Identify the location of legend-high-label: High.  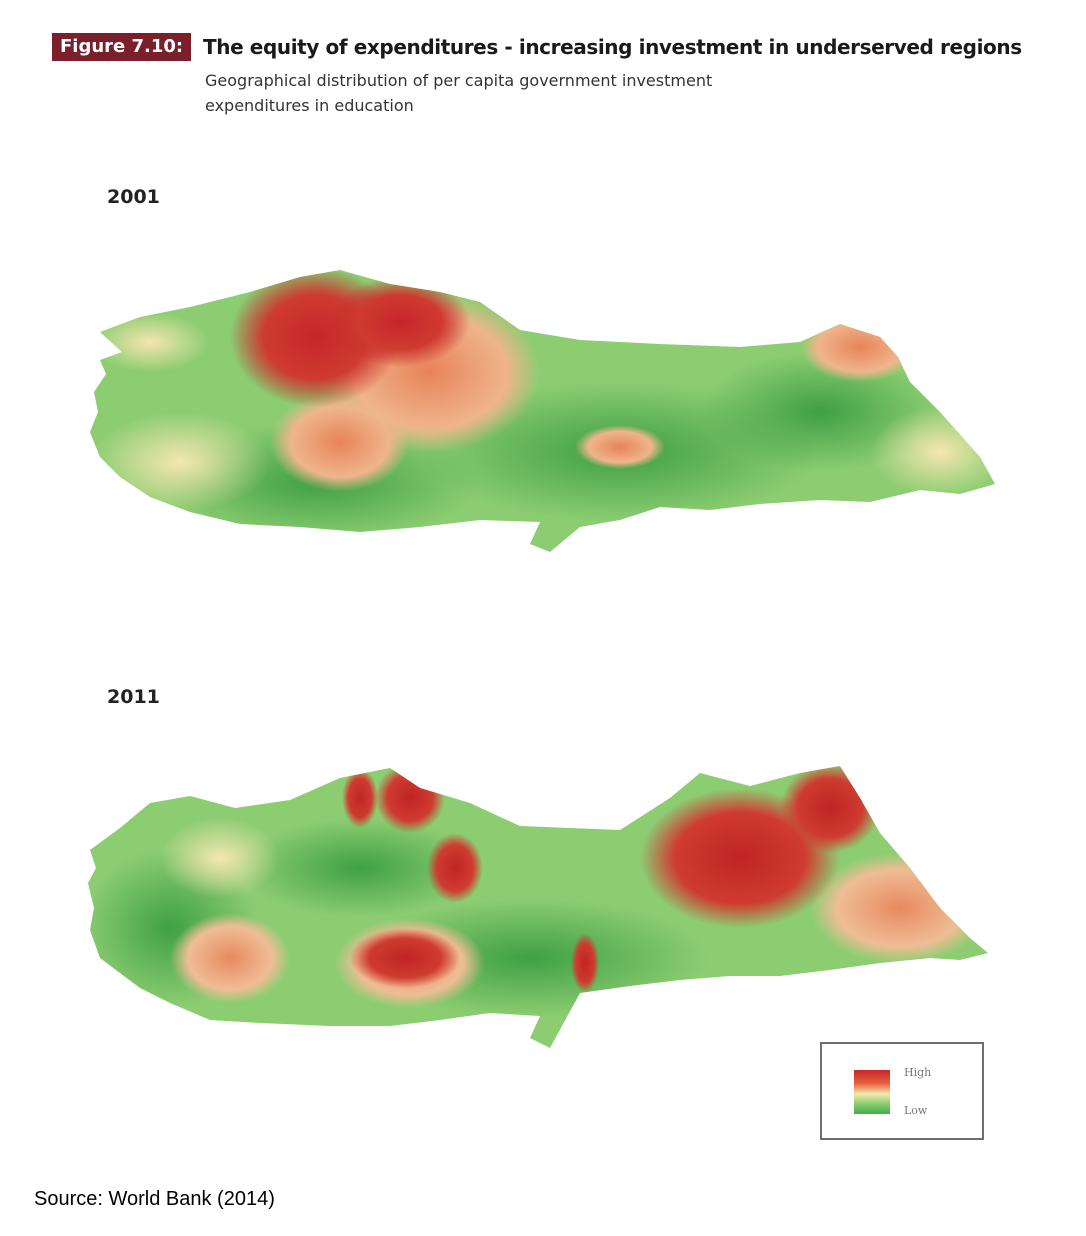
(918, 1072).